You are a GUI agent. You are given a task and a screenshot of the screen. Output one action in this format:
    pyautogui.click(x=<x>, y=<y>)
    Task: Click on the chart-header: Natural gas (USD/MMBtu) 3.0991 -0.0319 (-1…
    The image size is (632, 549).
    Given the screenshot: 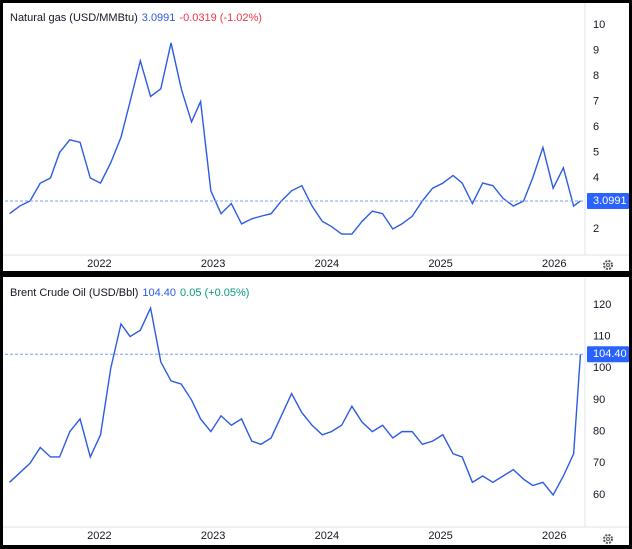 What is the action you would take?
    pyautogui.click(x=136, y=18)
    